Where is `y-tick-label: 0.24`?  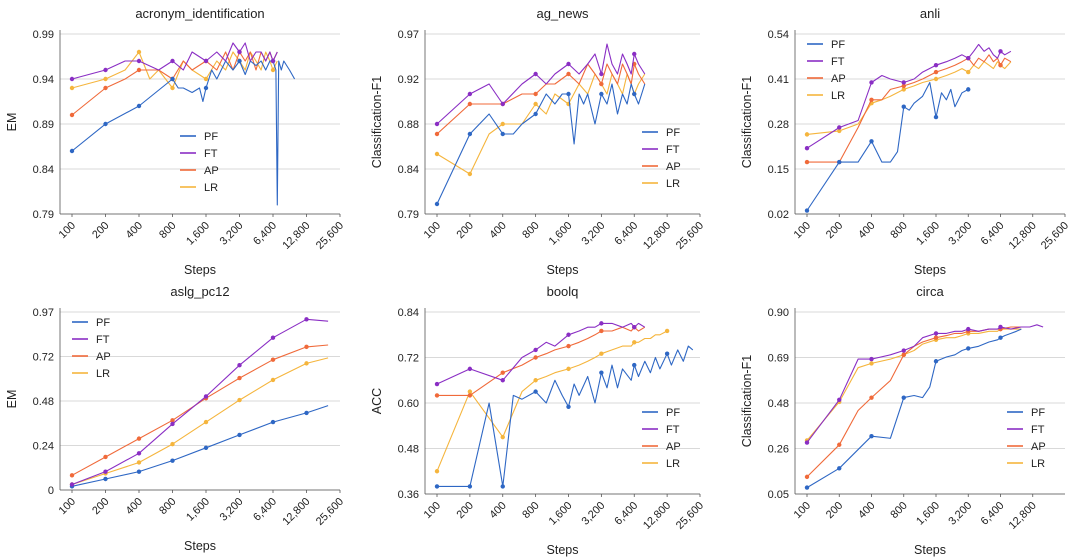
y-tick-label: 0.24 is located at coordinates (43, 447).